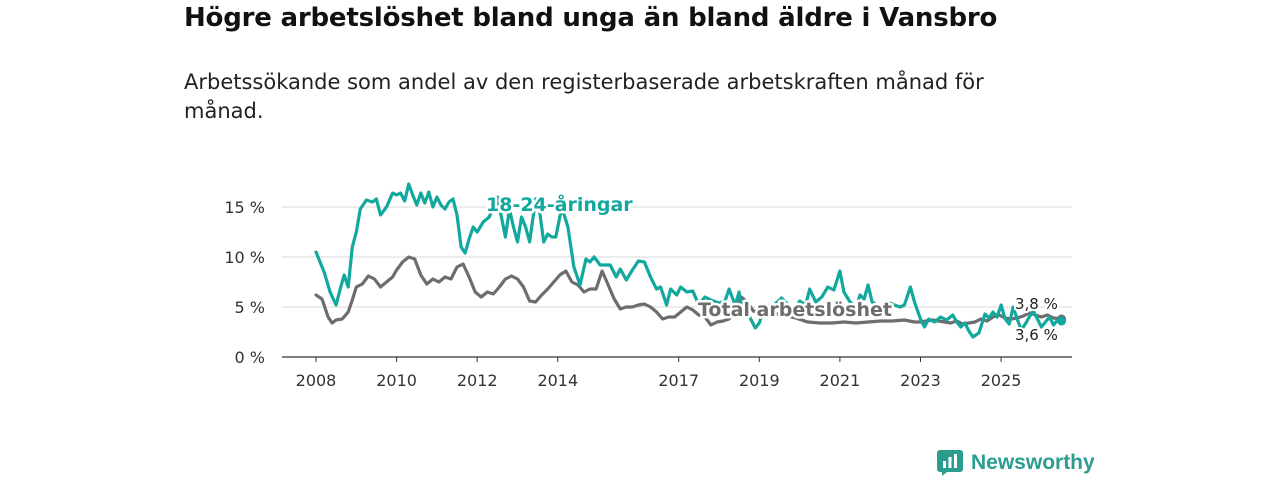 This screenshot has width=1280, height=480. What do you see at coordinates (244, 257) in the screenshot?
I see `y-tick-label: 10 %` at bounding box center [244, 257].